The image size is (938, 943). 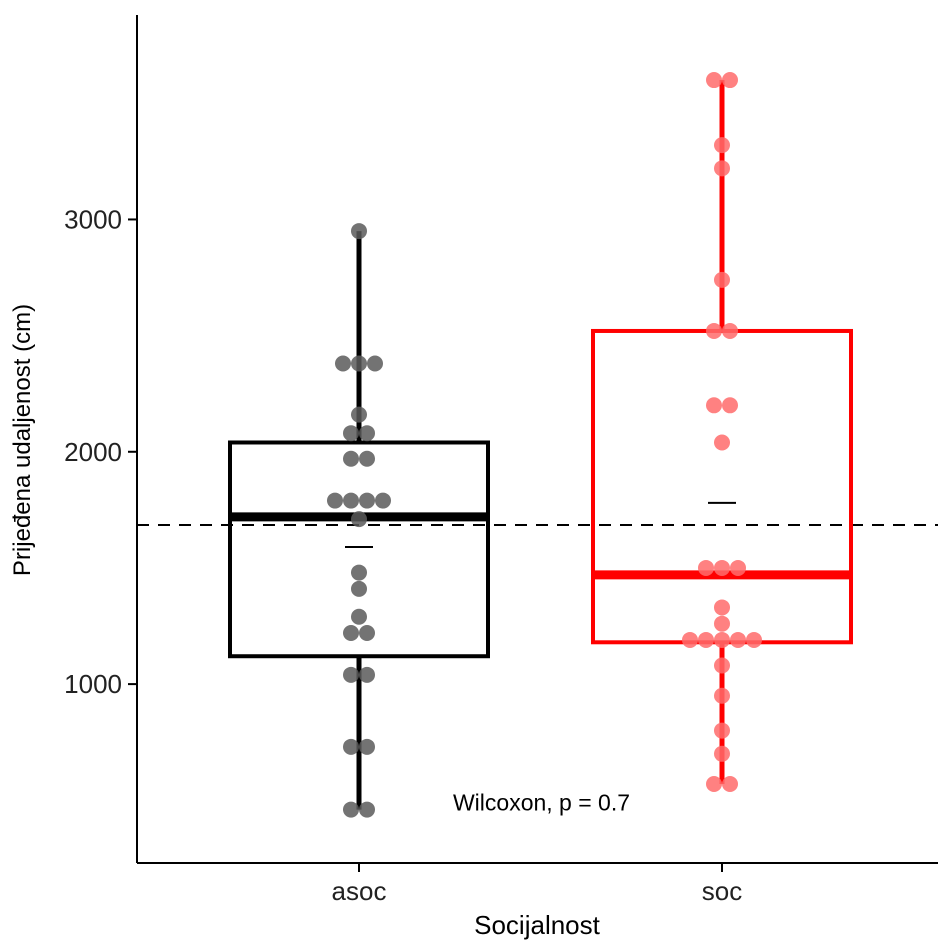 I want to click on x-axis-label: Socijalnost, so click(x=537, y=925).